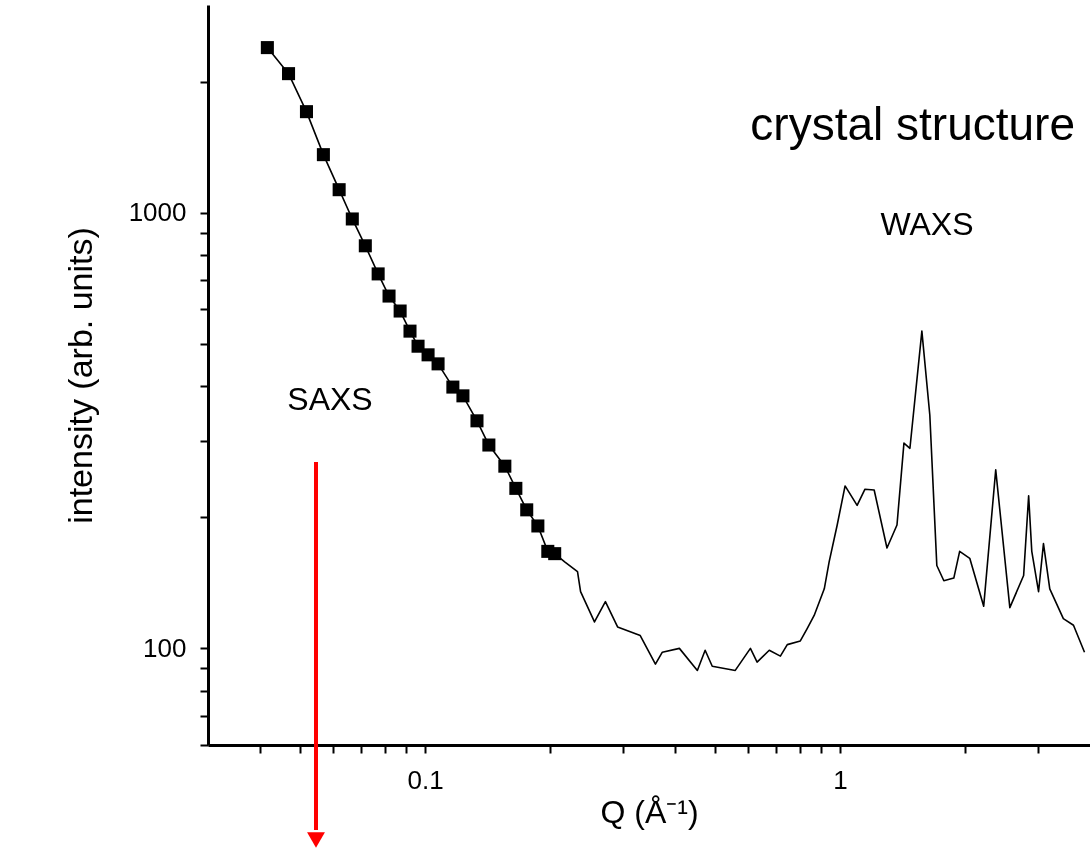 The image size is (1090, 855). Describe the element at coordinates (927, 224) in the screenshot. I see `annotation: WAXS` at that location.